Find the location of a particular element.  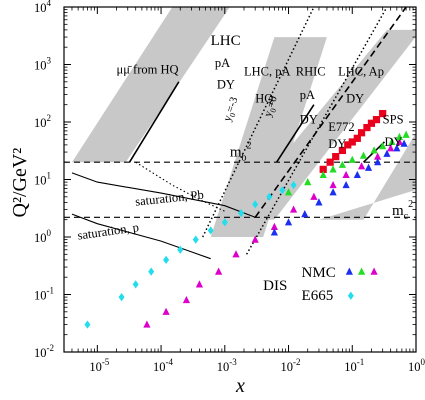

lhc-line is located at coordinates (154, 122).